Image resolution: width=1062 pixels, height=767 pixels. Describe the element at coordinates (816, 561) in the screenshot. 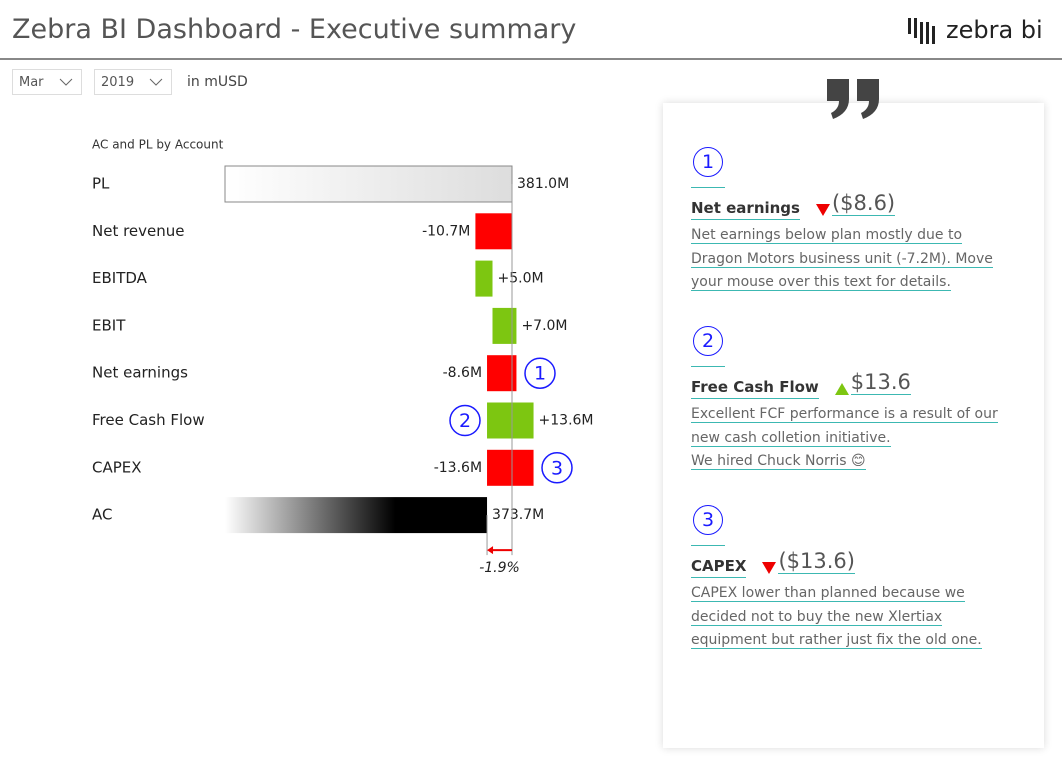

I see `comment-delta: ($13.6)` at that location.